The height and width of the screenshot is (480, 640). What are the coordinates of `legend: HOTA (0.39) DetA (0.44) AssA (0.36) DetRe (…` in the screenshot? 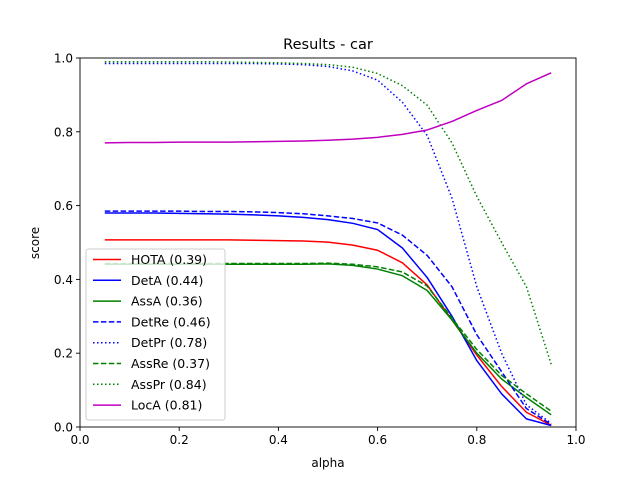 It's located at (155, 334).